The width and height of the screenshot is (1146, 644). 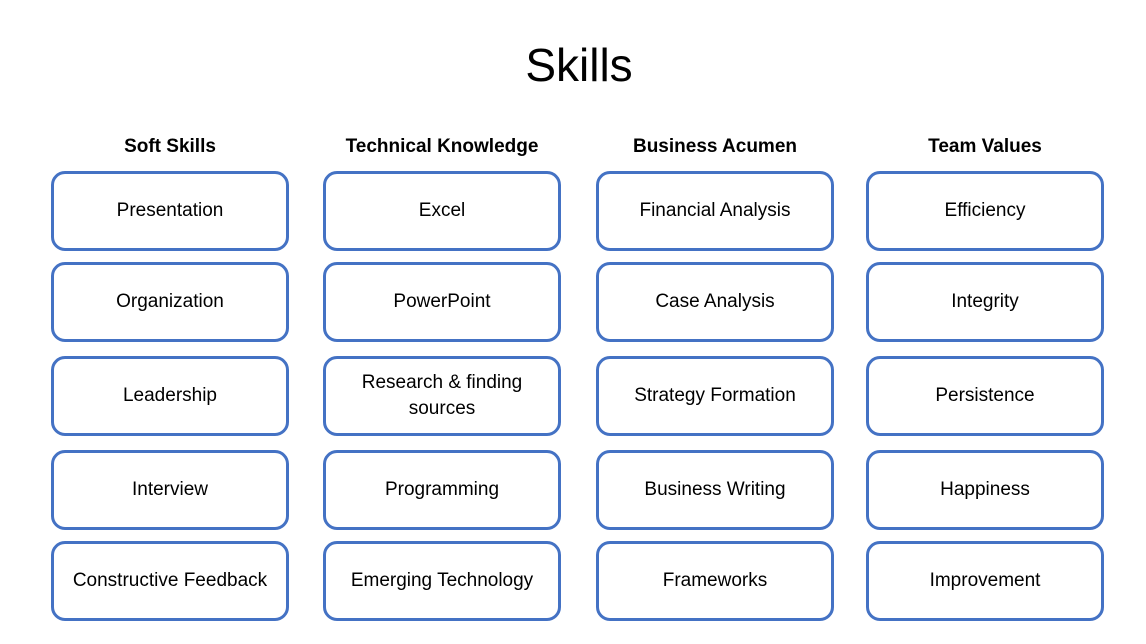 I want to click on skill-box: Organization, so click(x=170, y=302).